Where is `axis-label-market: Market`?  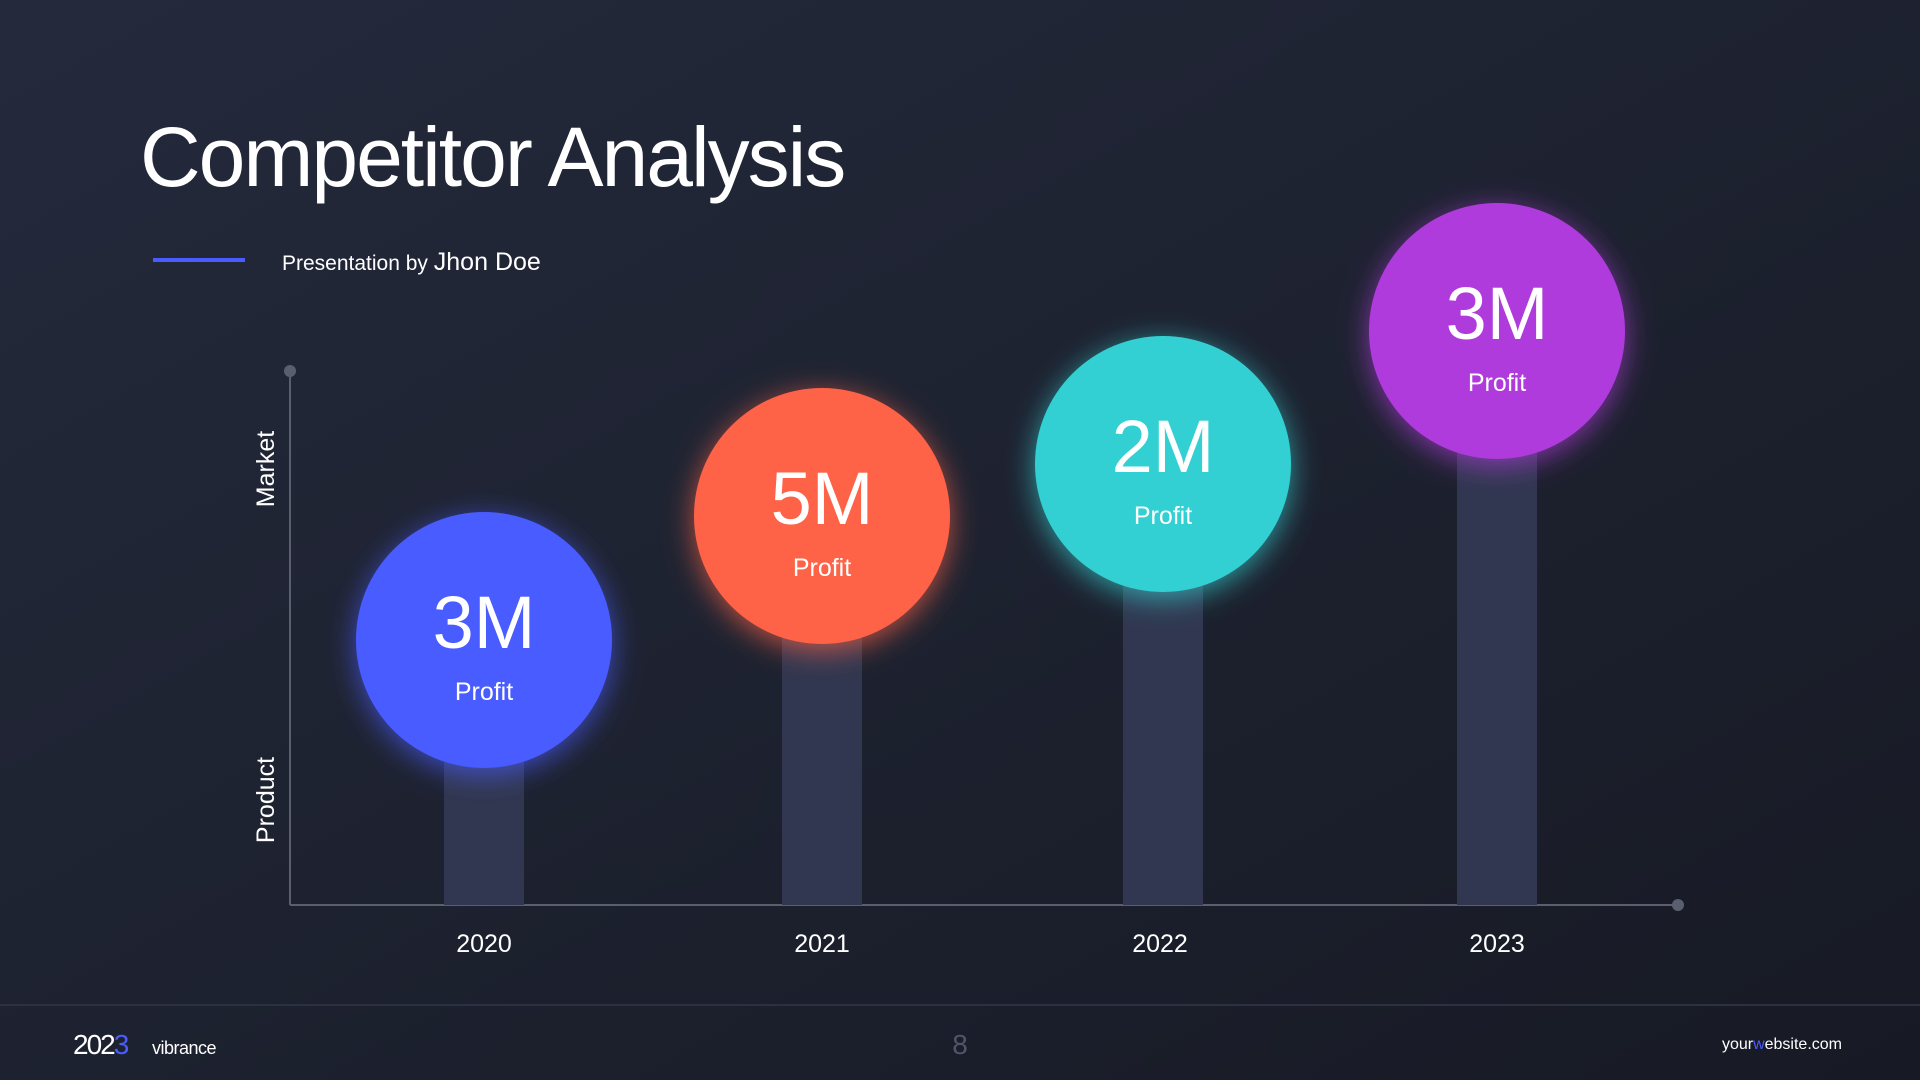
axis-label-market: Market is located at coordinates (266, 469).